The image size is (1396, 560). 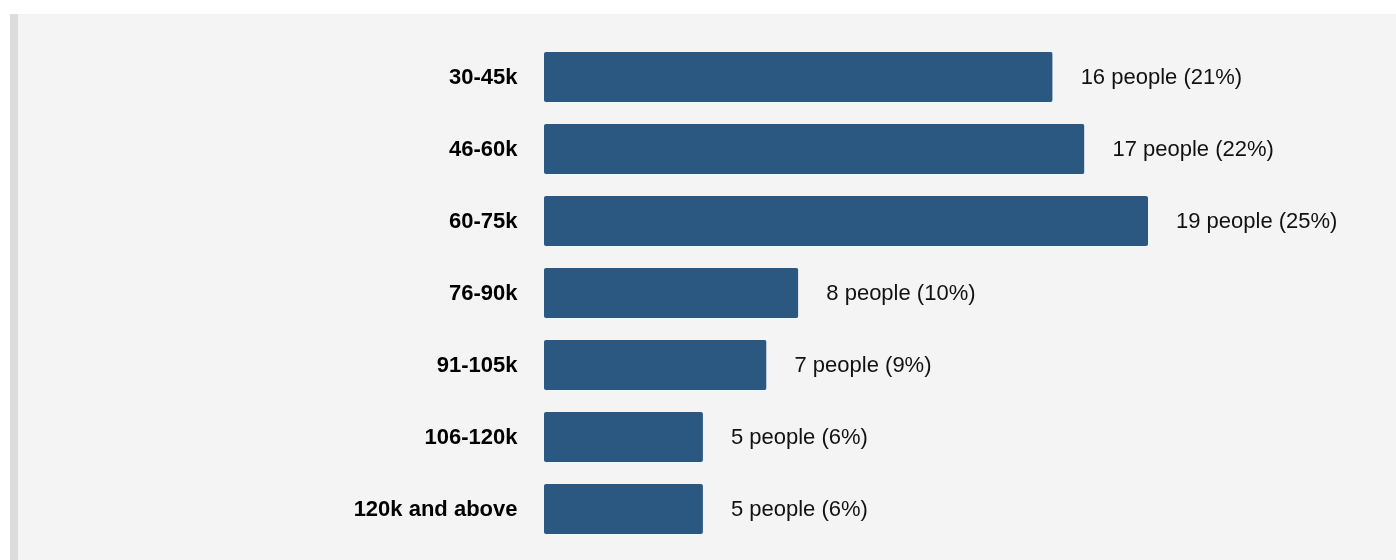 What do you see at coordinates (1161, 76) in the screenshot?
I see `data-label: 16 people (21%)` at bounding box center [1161, 76].